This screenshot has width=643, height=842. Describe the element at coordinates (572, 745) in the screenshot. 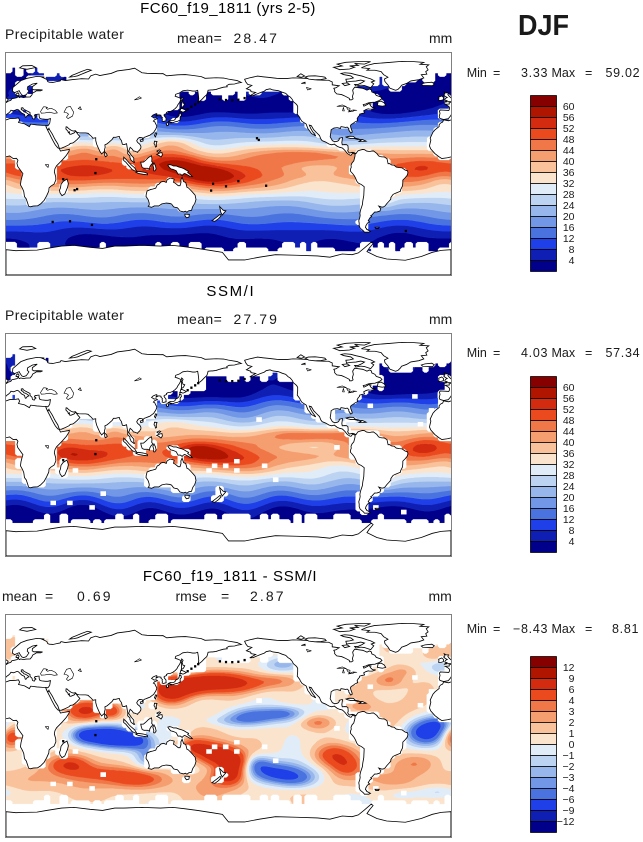

I see `svg-text: 0` at that location.